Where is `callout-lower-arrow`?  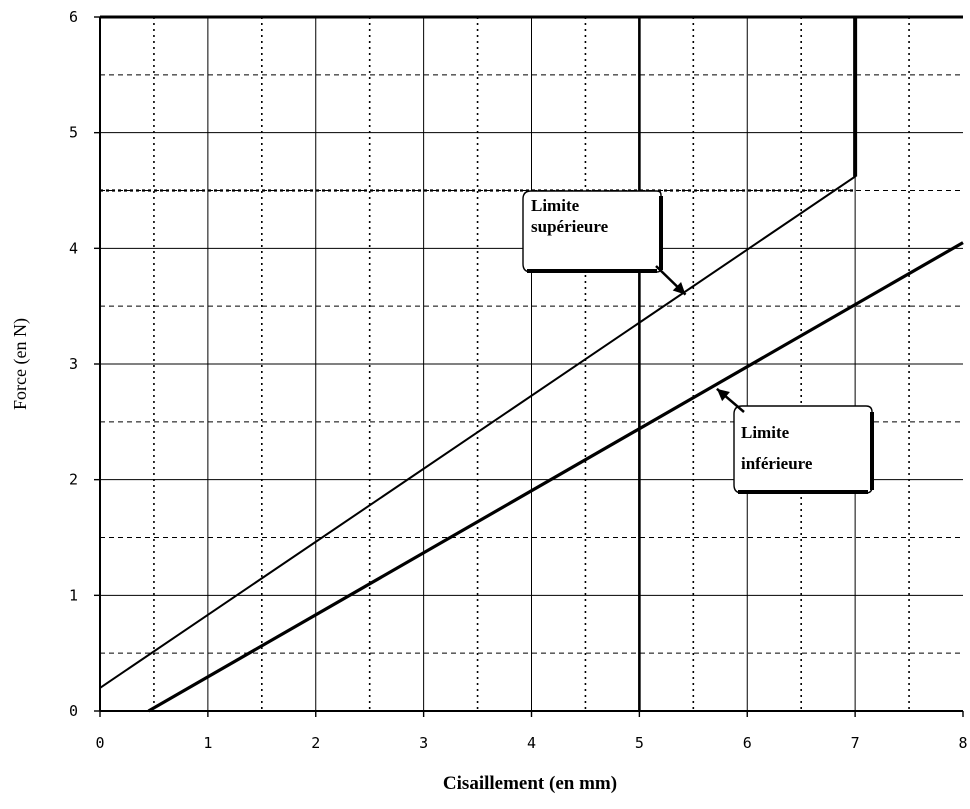 callout-lower-arrow is located at coordinates (730, 400).